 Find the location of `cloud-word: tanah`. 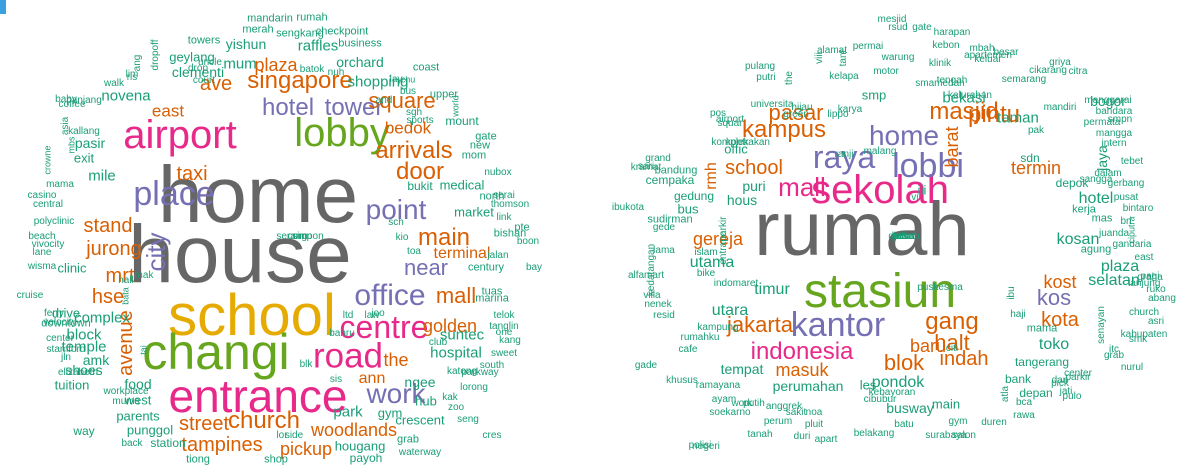

cloud-word: tanah is located at coordinates (760, 434).